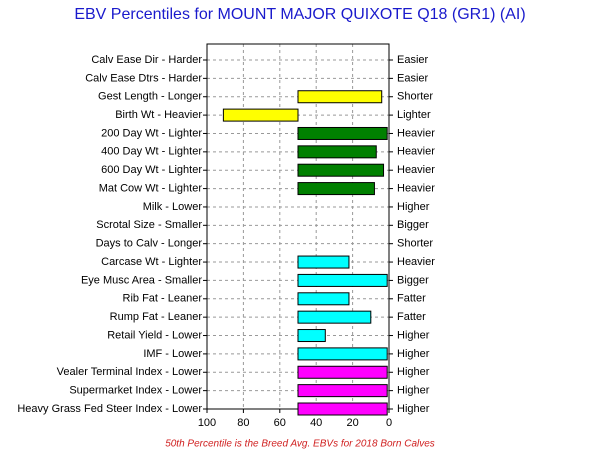 This screenshot has height=455, width=600. I want to click on category-label: Gest Length - Longer, so click(150, 97).